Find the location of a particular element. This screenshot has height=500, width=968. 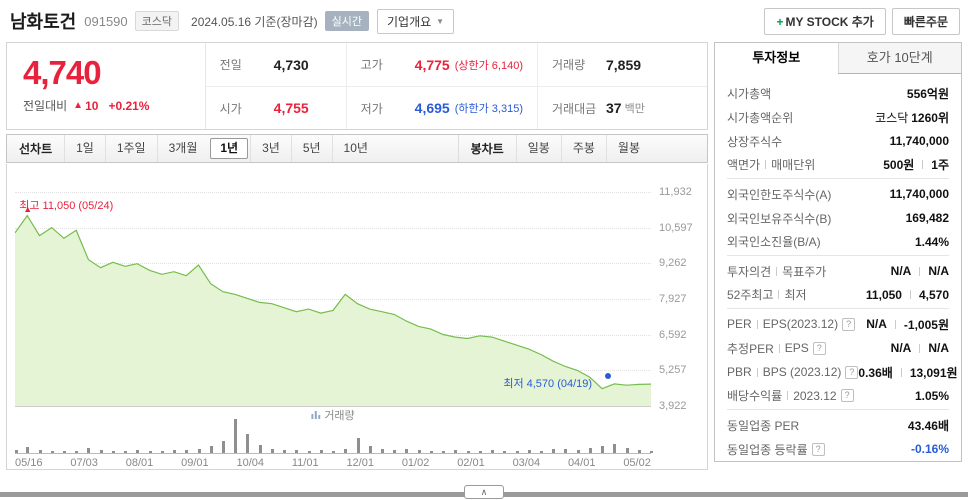

current-price: 4,740 is located at coordinates (62, 72).